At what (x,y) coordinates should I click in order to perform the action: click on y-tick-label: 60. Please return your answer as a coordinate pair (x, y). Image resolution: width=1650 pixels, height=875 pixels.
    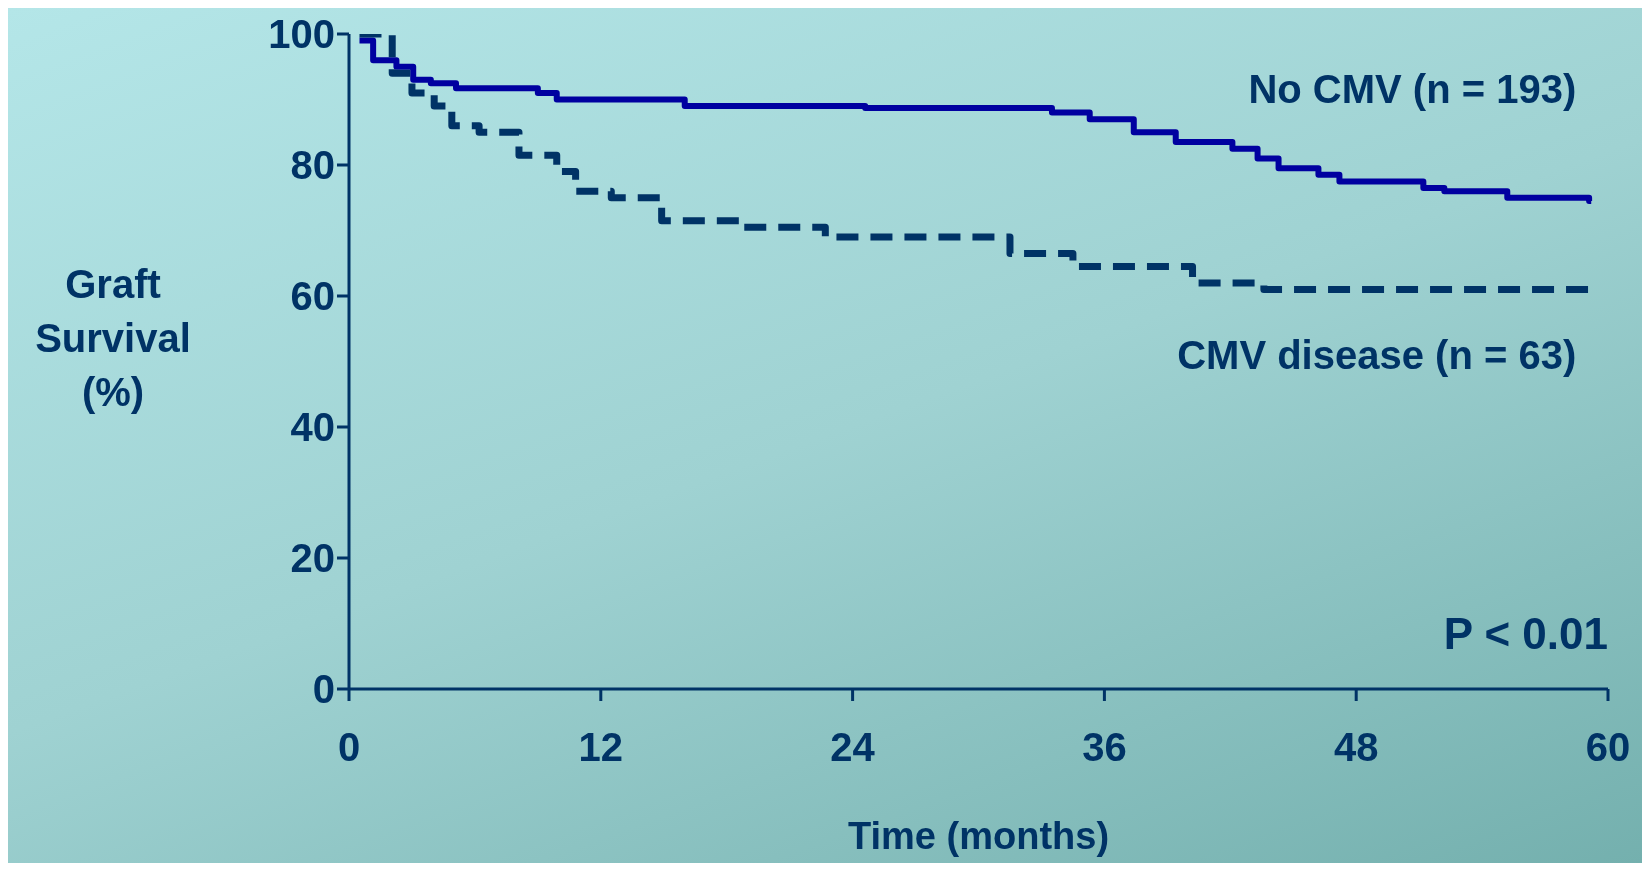
    Looking at the image, I should click on (312, 296).